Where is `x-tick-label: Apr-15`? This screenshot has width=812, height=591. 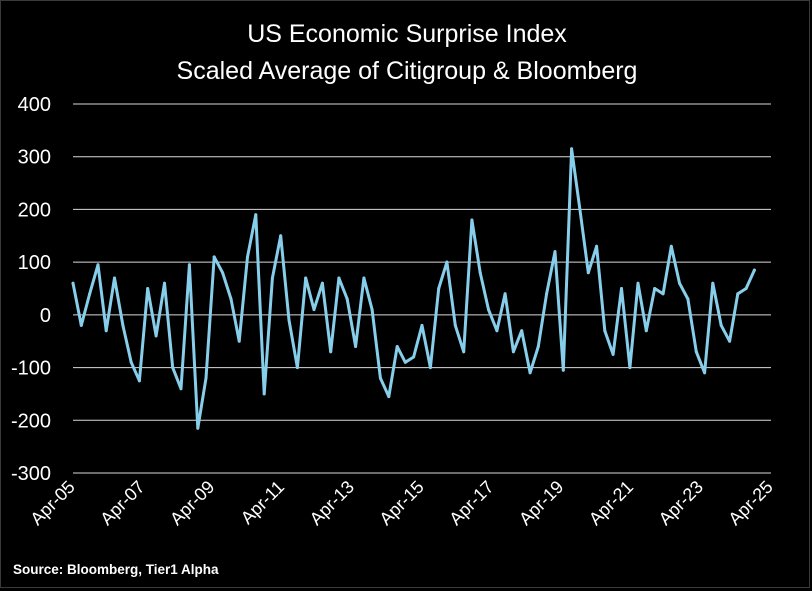
x-tick-label: Apr-15 is located at coordinates (401, 503).